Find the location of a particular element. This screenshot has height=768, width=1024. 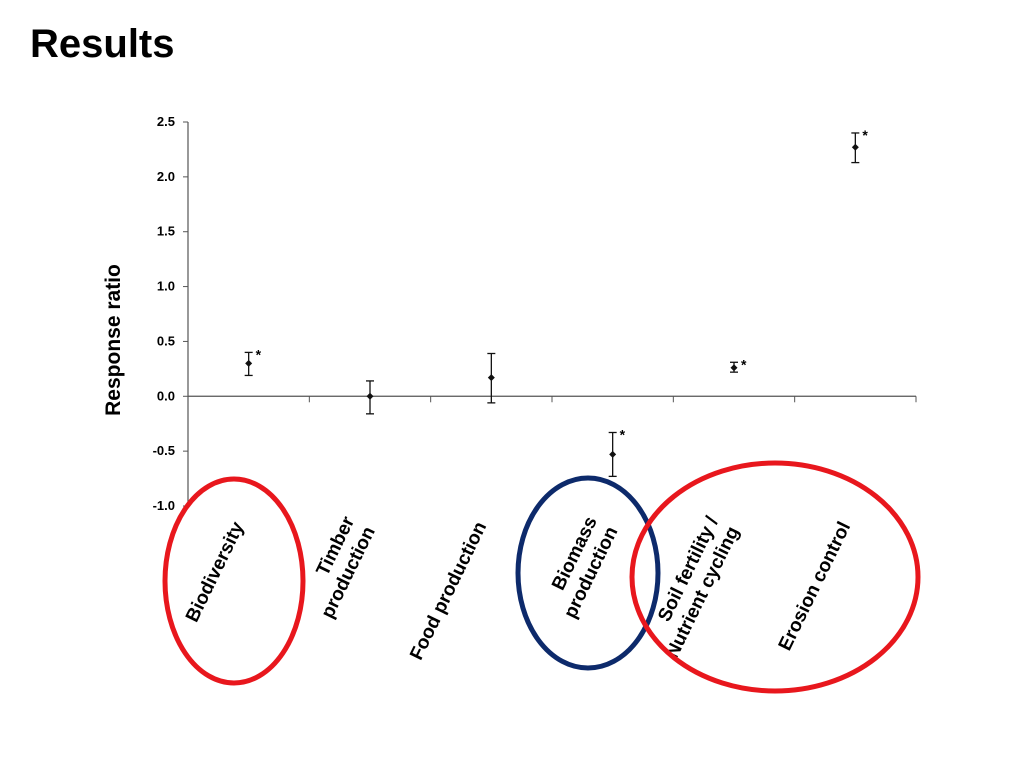

y-tick-label: 1.0 is located at coordinates (166, 286).